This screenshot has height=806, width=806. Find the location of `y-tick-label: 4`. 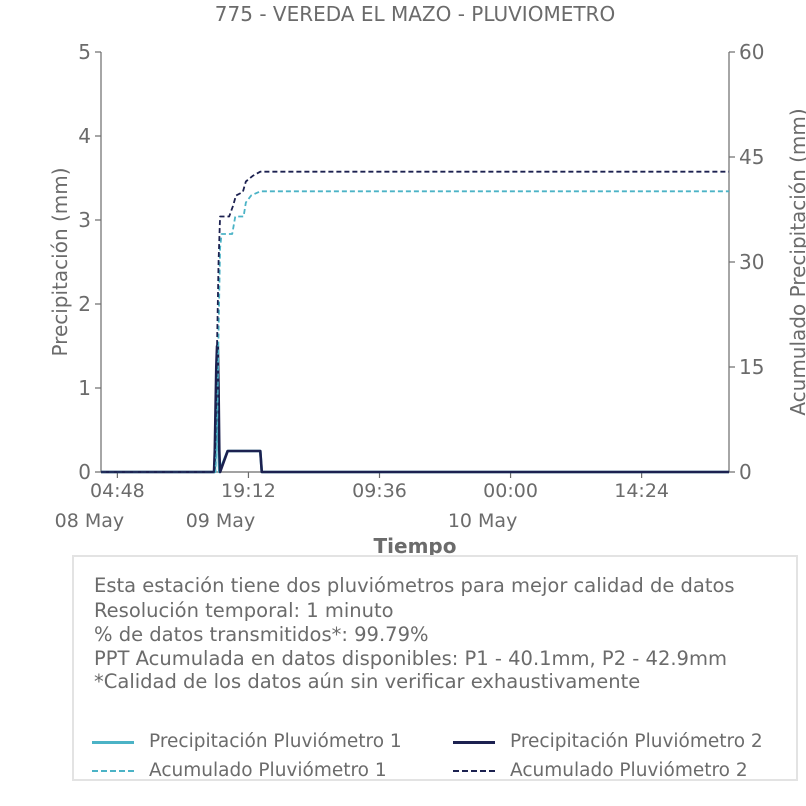

y-tick-label: 4 is located at coordinates (84, 136).